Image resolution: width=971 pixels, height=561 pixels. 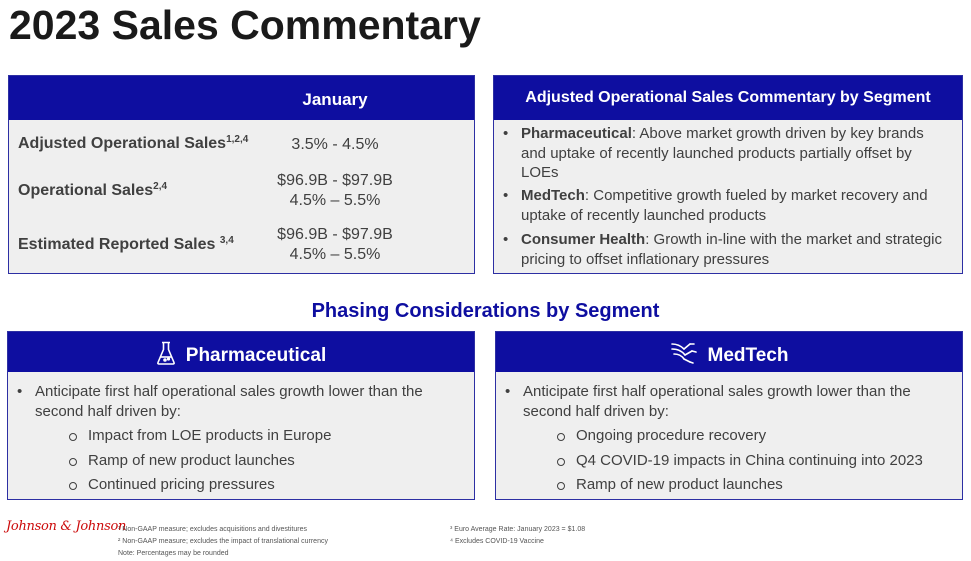 What do you see at coordinates (133, 143) in the screenshot?
I see `row-label: Adjusted Operational Sales1,2,4` at bounding box center [133, 143].